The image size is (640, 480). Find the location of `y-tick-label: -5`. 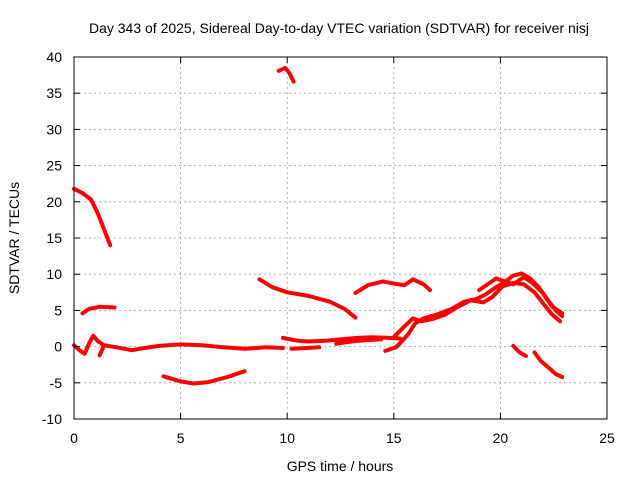

y-tick-label: -5 is located at coordinates (56, 383).